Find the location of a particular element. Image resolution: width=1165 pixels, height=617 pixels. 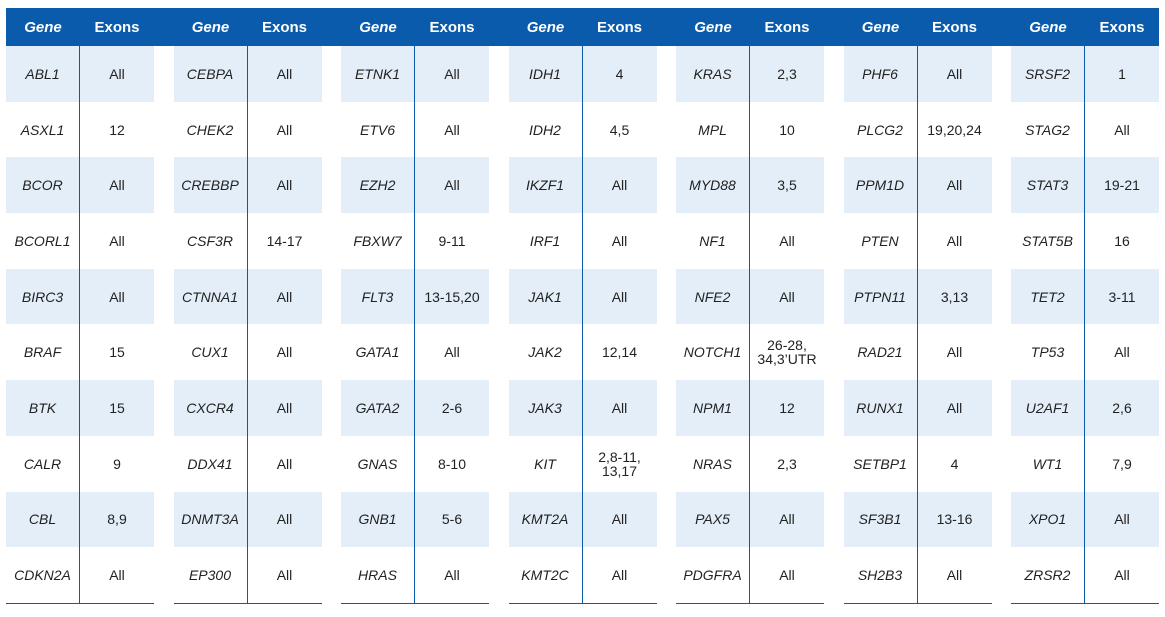

gene-cell: RUNX1 is located at coordinates (881, 408).